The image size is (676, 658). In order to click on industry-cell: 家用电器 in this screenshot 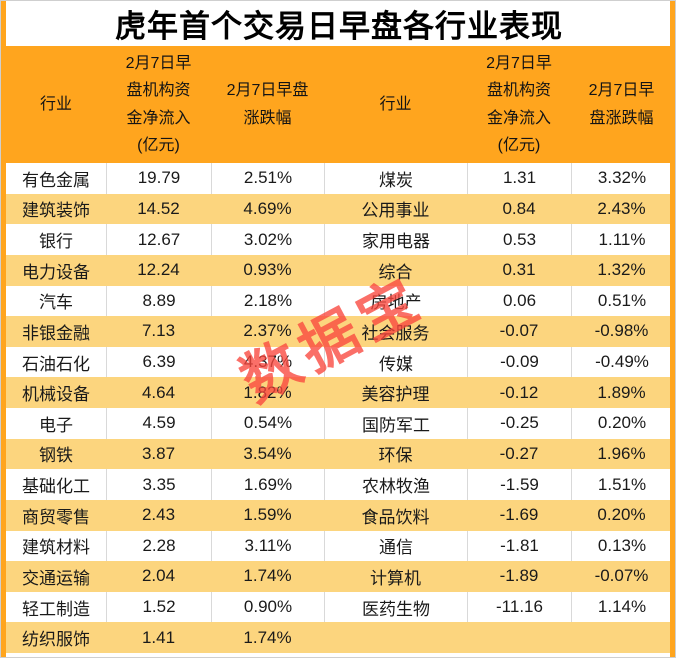, I will do `click(395, 239)`.